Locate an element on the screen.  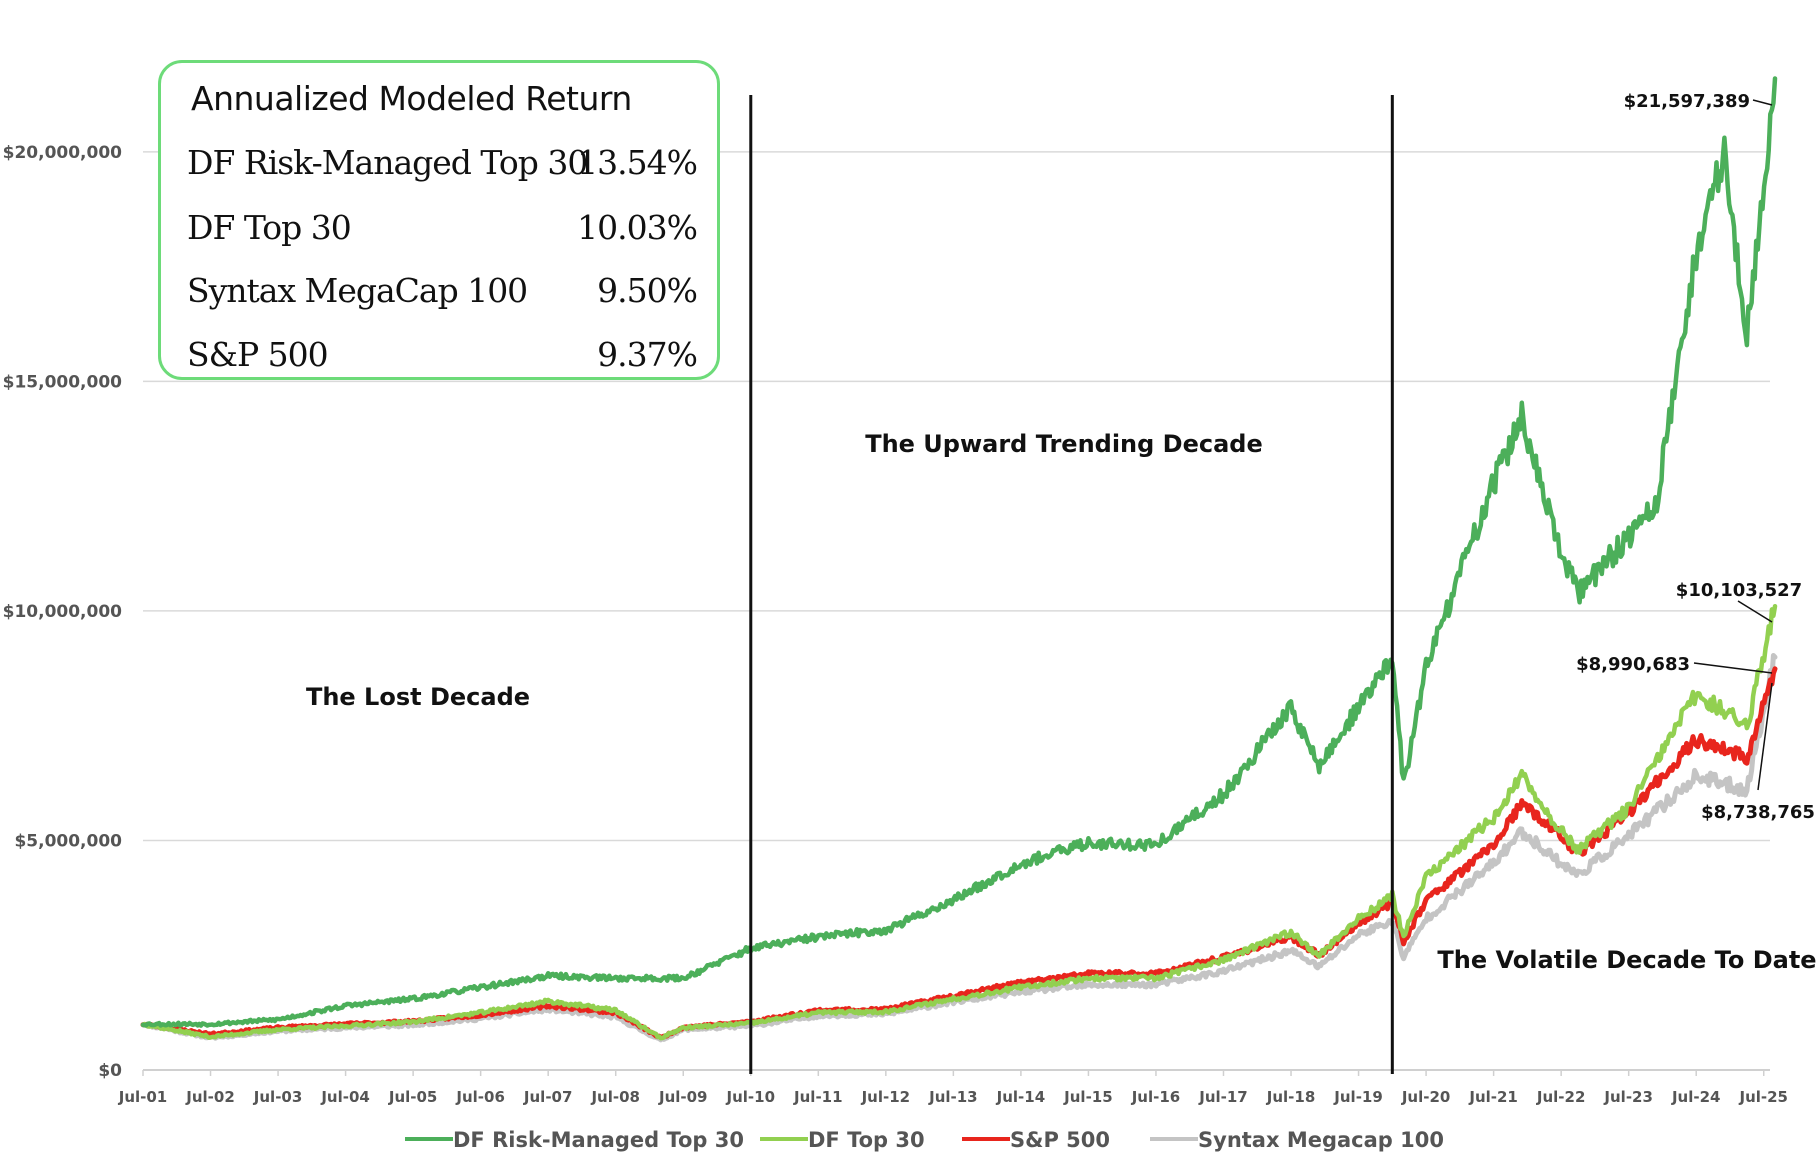
returns-row-value: 13.54% is located at coordinates (637, 162).